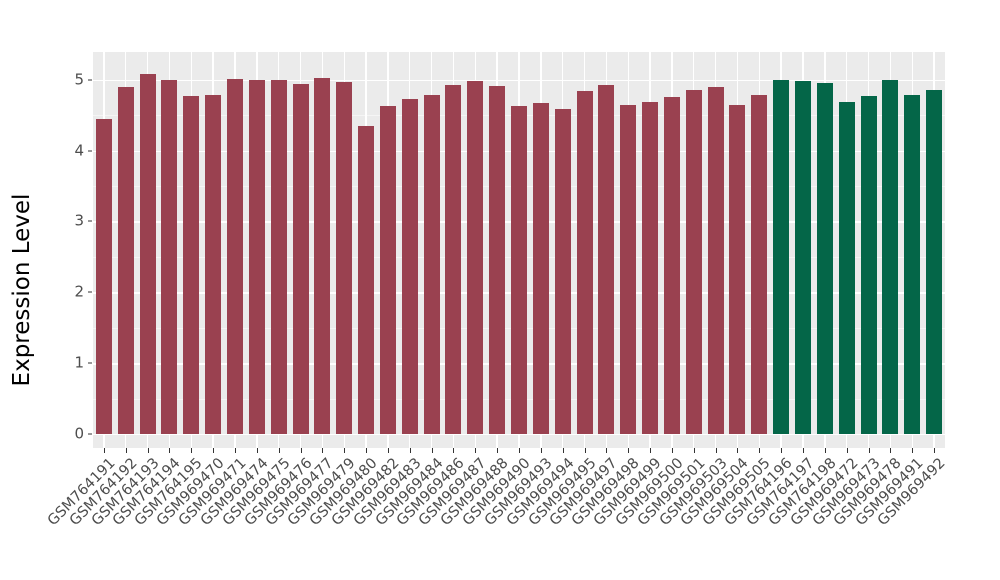  Describe the element at coordinates (79, 291) in the screenshot. I see `y-axis-tick-label: 2` at that location.